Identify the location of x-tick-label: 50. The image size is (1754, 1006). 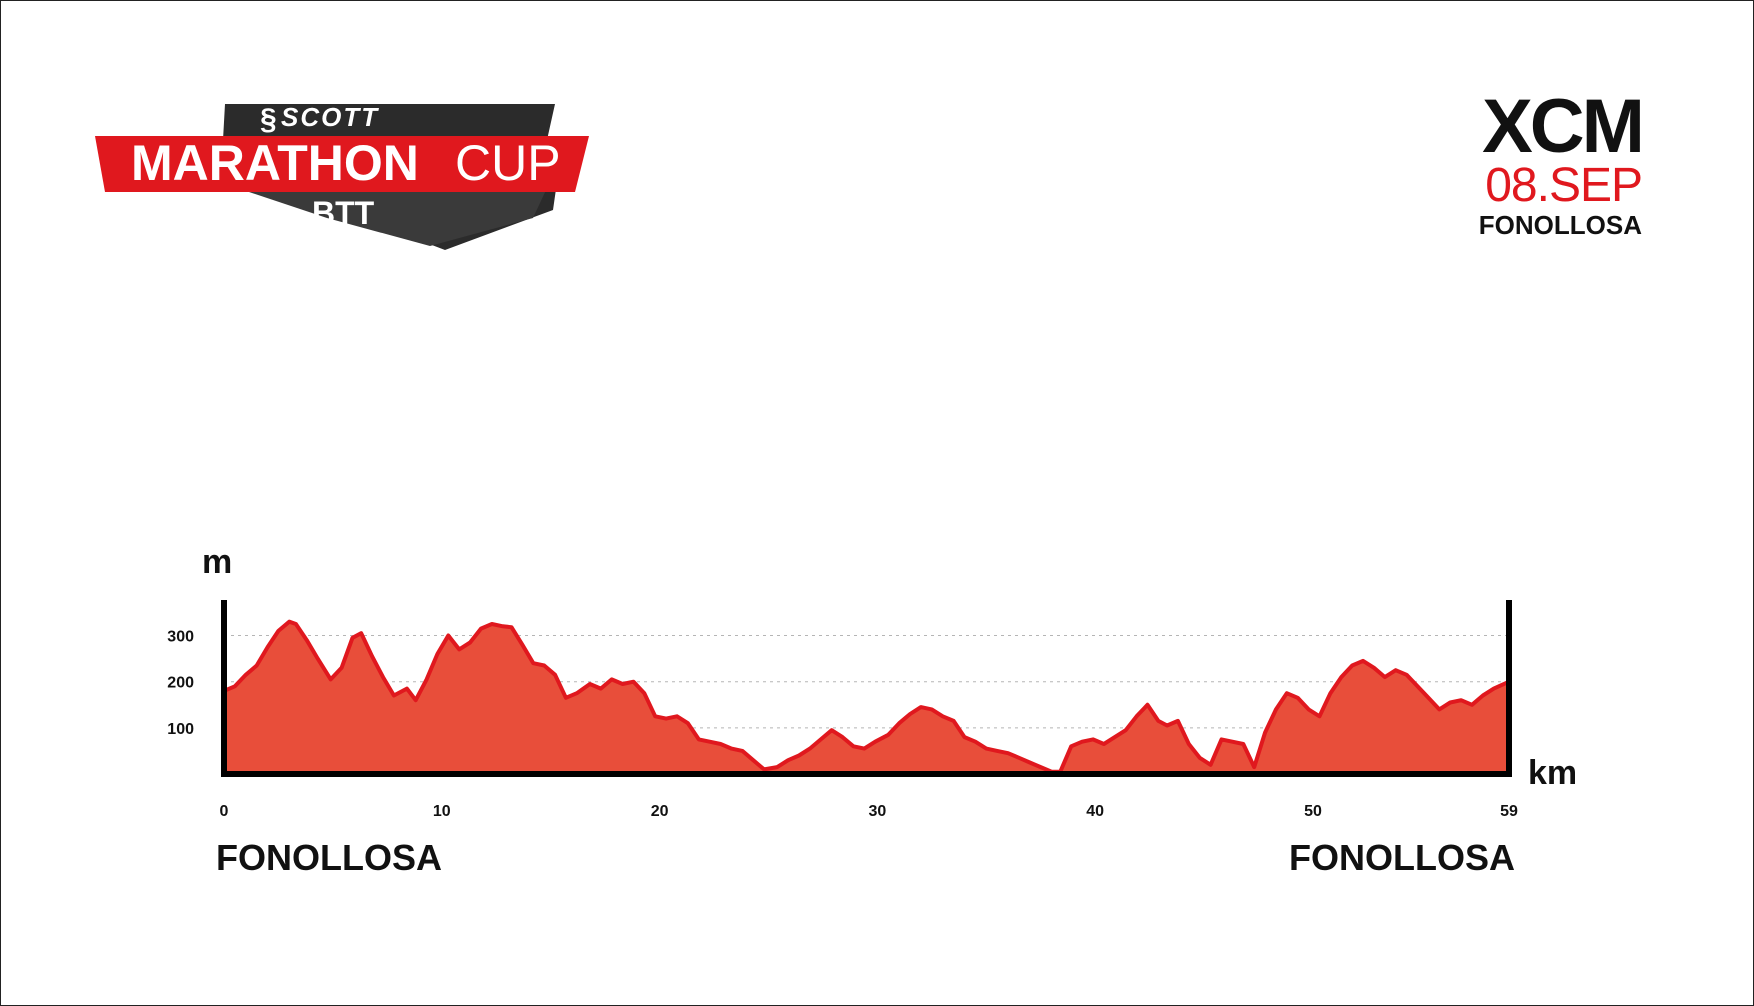
(1313, 811).